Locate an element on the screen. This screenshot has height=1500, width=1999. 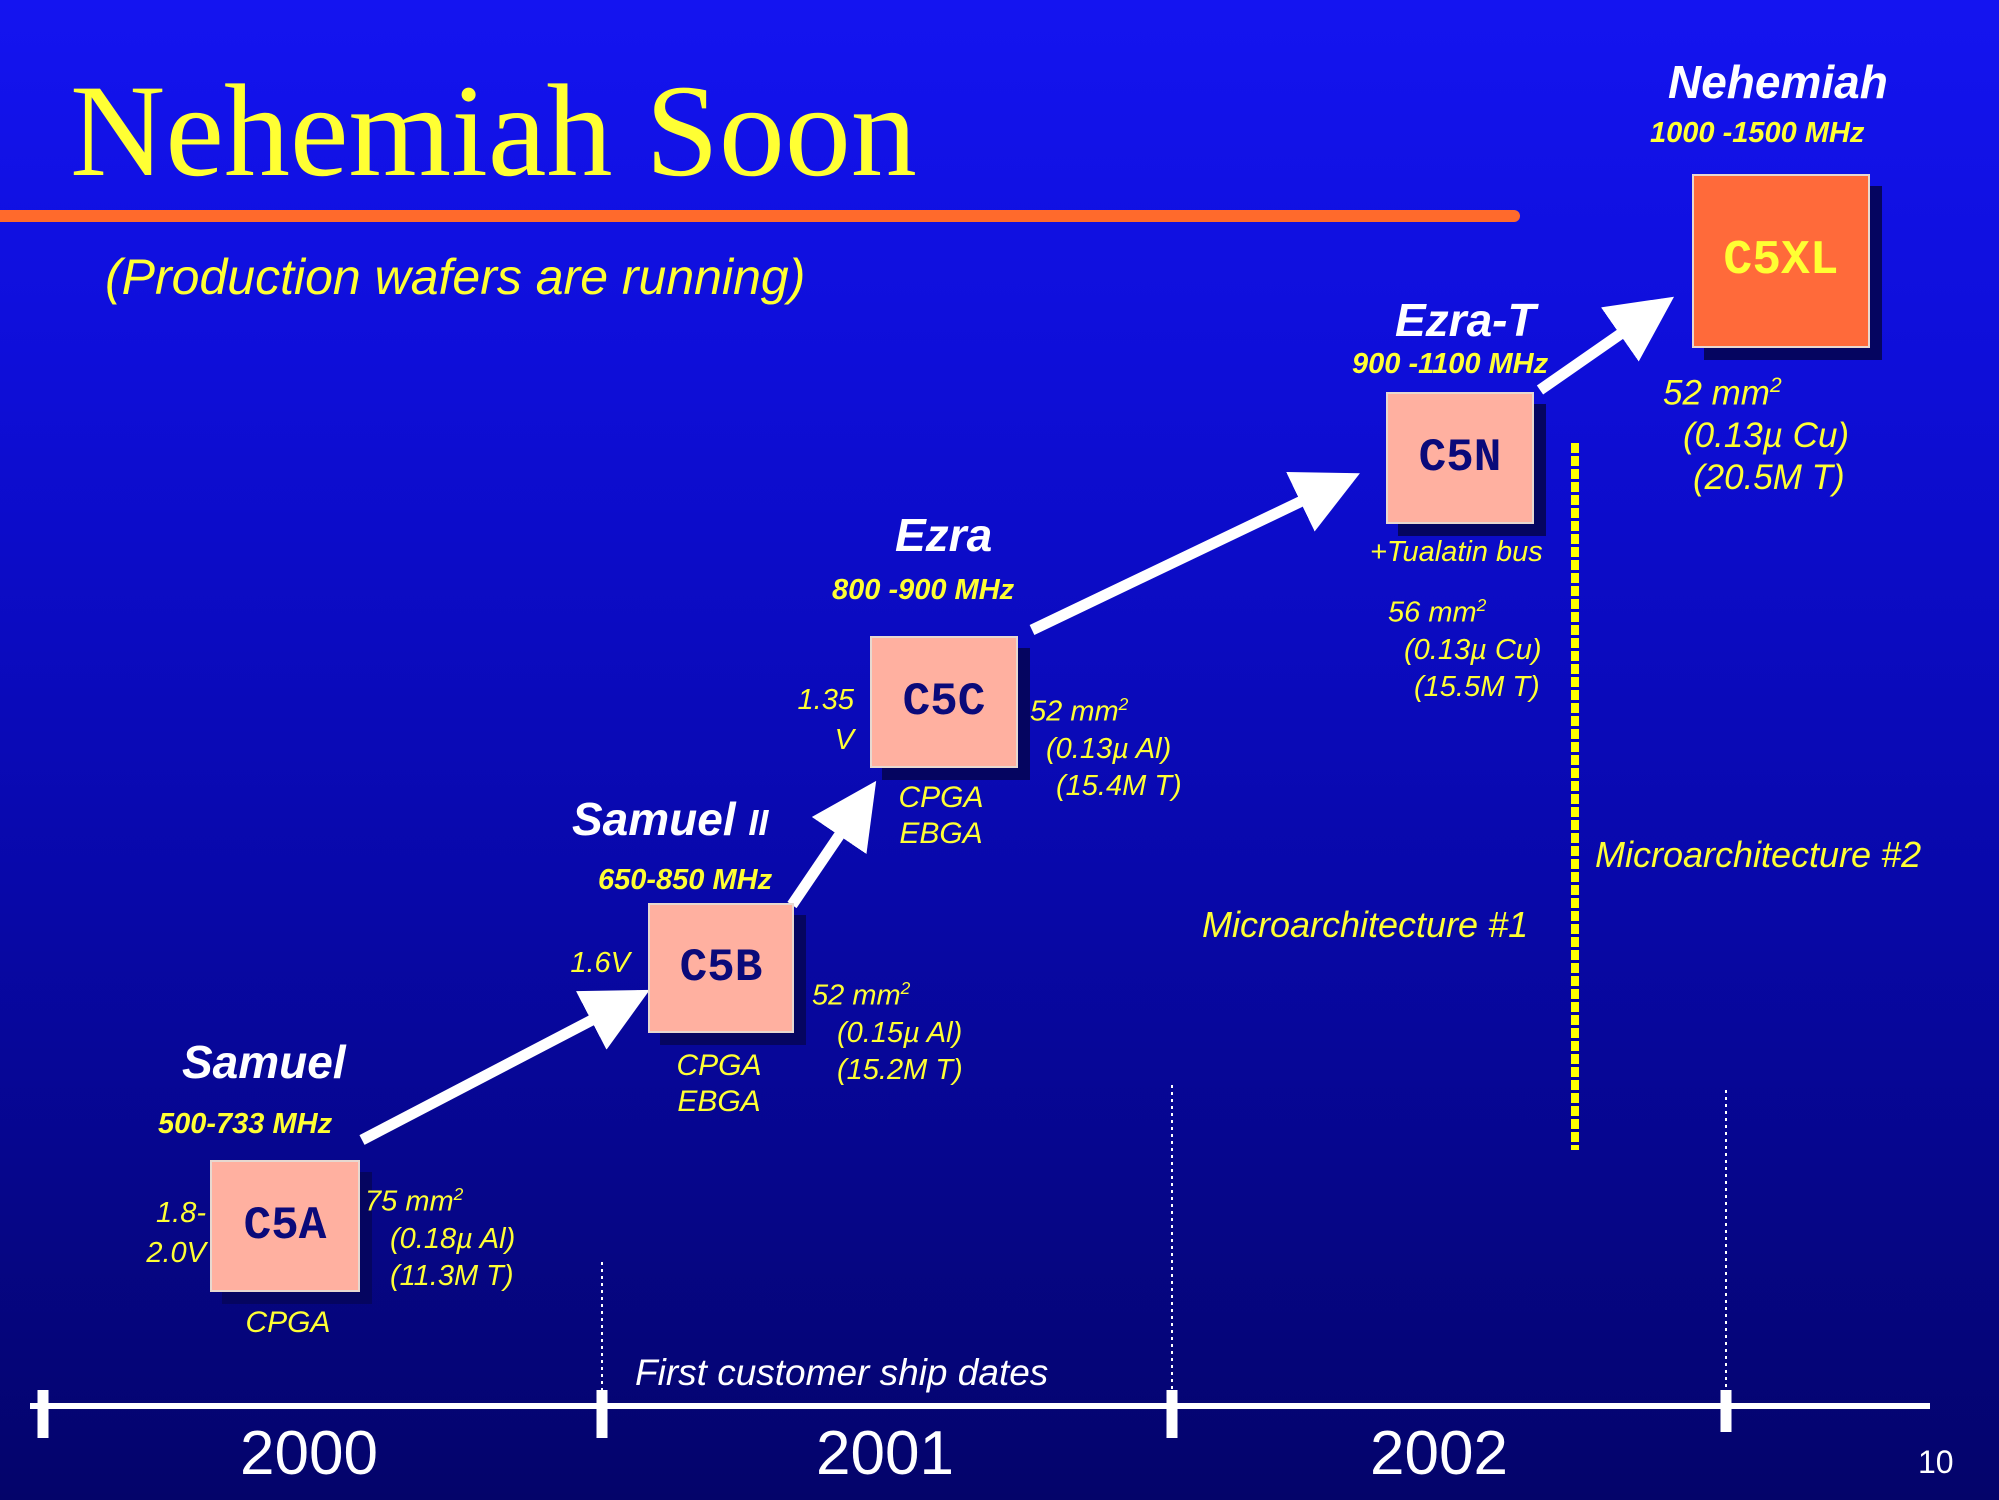
microarchitecture-1-label: Microarchitecture #1 is located at coordinates (1365, 924).